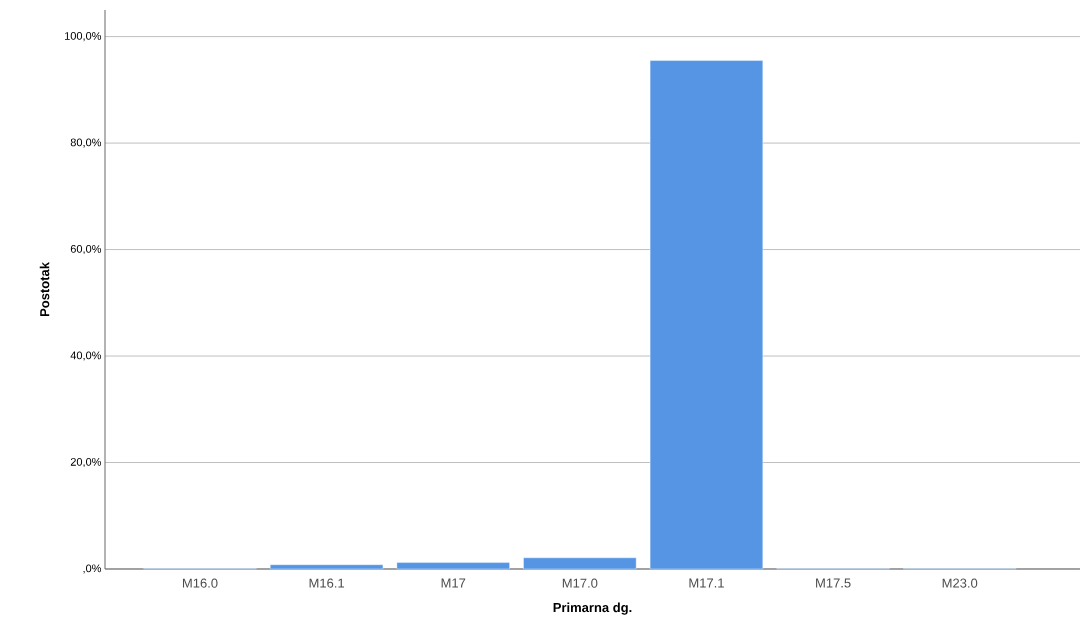 The width and height of the screenshot is (1083, 644). Describe the element at coordinates (86, 356) in the screenshot. I see `y-tick-label: 40,0%` at that location.